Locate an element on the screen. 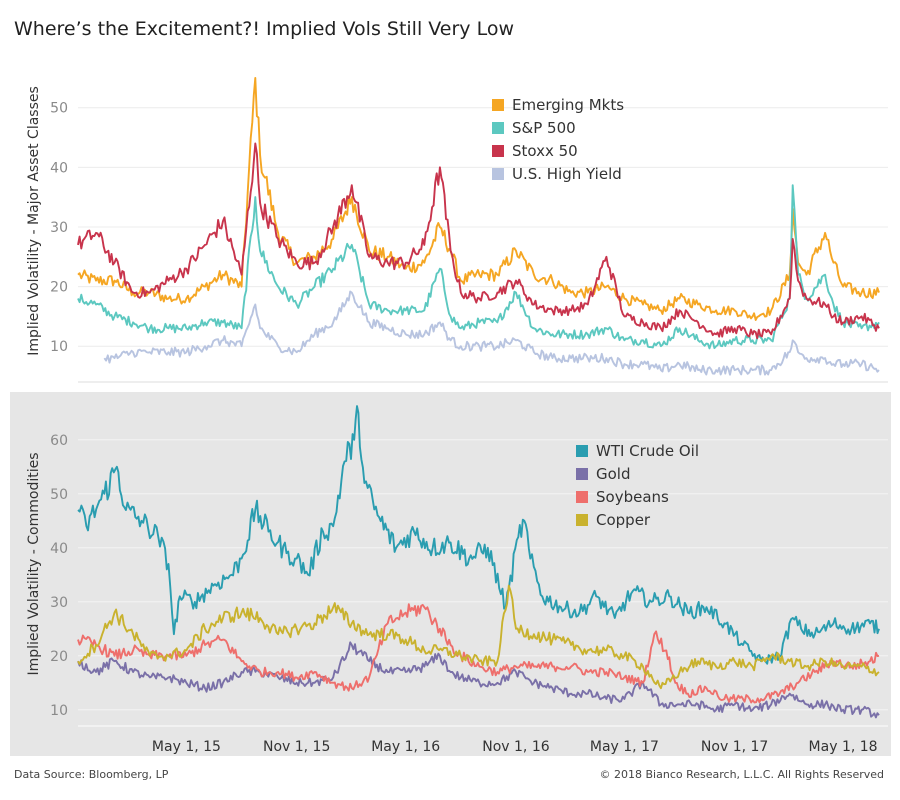 The width and height of the screenshot is (900, 800). legend-label: S&P 500 is located at coordinates (544, 128).